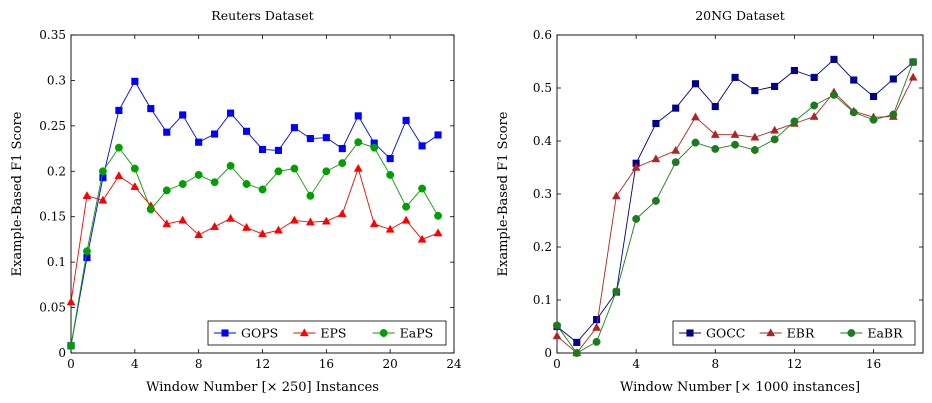 The height and width of the screenshot is (403, 932). Describe the element at coordinates (542, 35) in the screenshot. I see `y-tick-label: 0.6` at that location.